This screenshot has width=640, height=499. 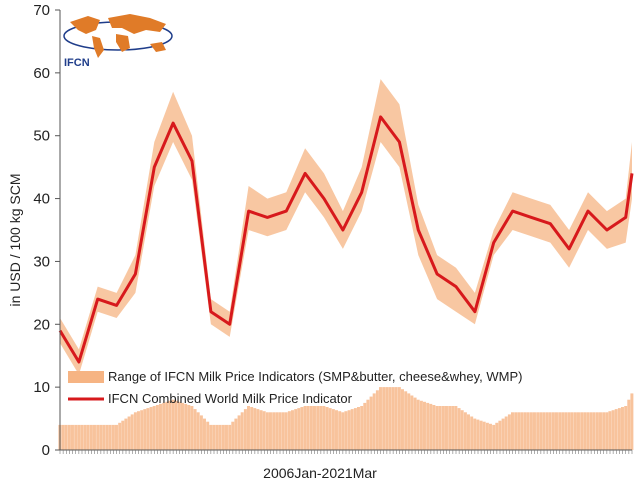 What do you see at coordinates (15, 239) in the screenshot?
I see `y-axis-label: in USD / 100 kg SCM` at bounding box center [15, 239].